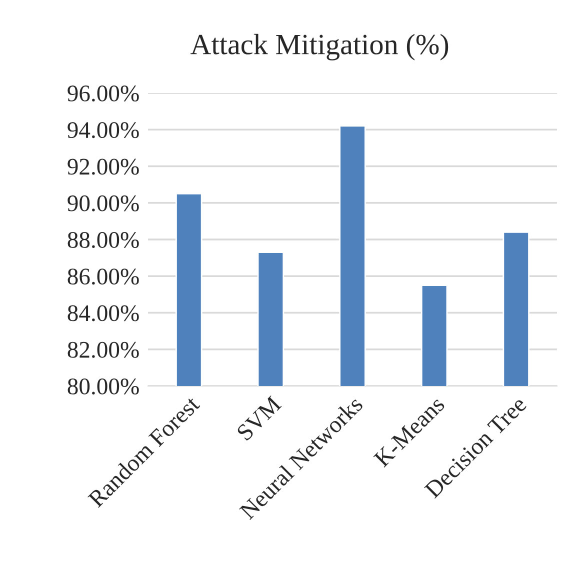 This screenshot has width=587, height=577. Describe the element at coordinates (103, 166) in the screenshot. I see `y-tick-label: 92.00%` at that location.